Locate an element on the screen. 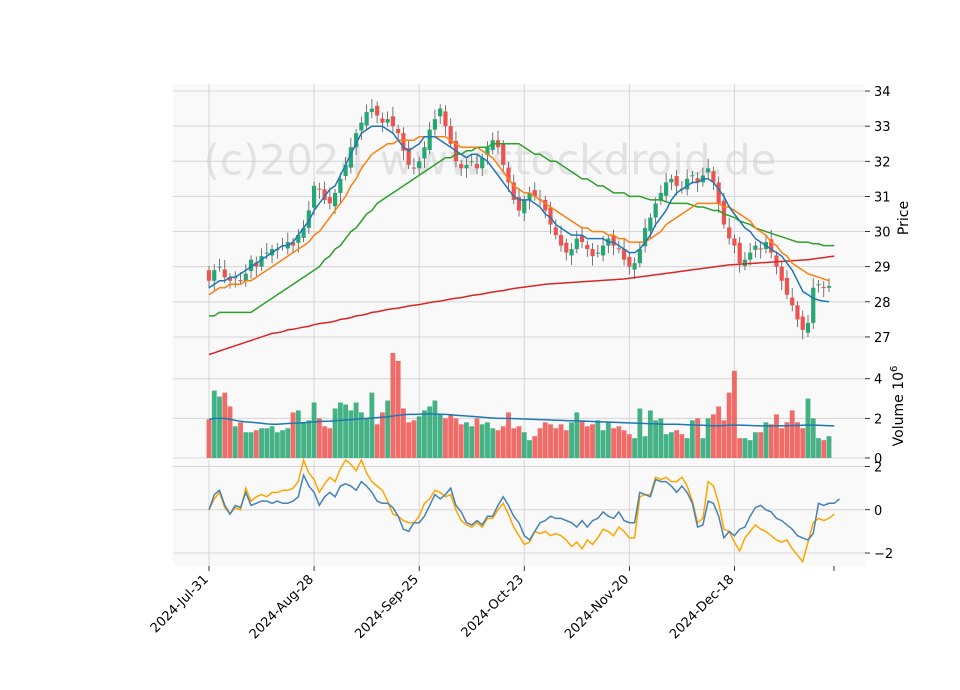  volume-panel is located at coordinates (520, 405).